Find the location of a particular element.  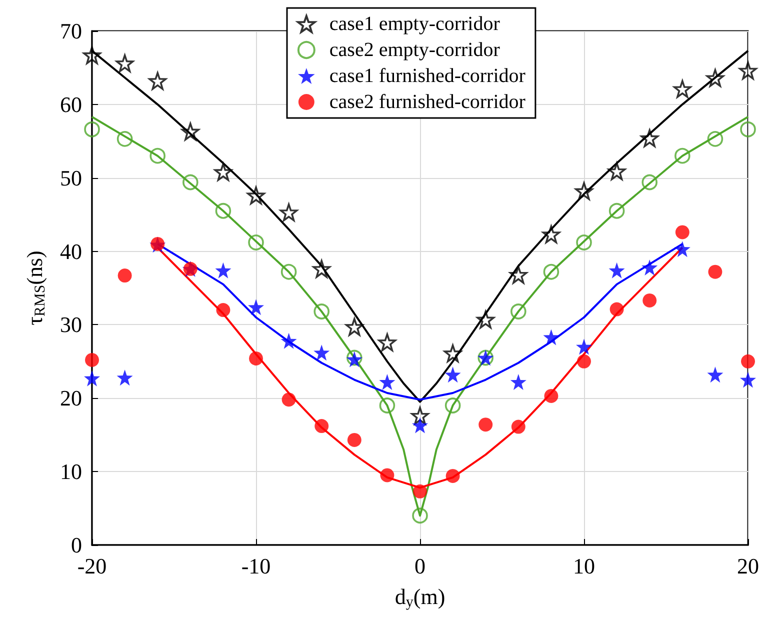

x-tick-label: 20 is located at coordinates (748, 566).